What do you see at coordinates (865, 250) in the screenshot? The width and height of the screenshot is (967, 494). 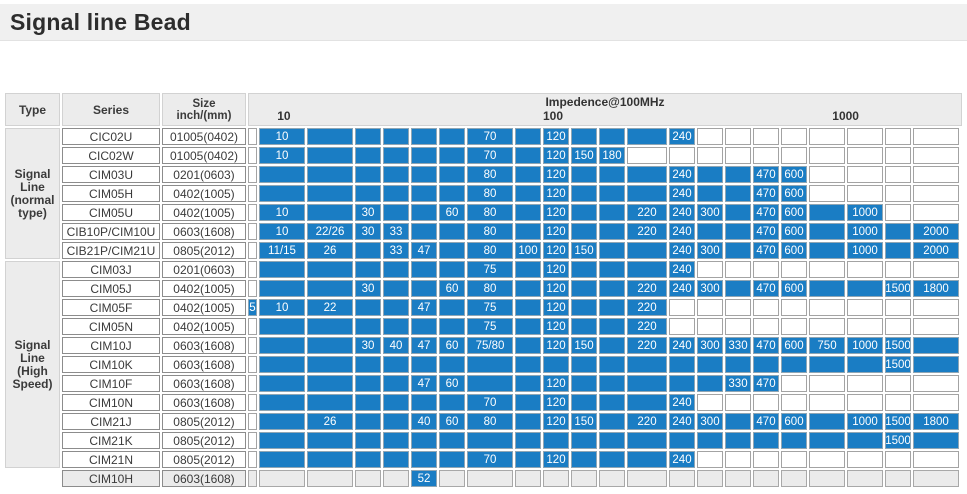 I see `impedance-cell: 1000` at bounding box center [865, 250].